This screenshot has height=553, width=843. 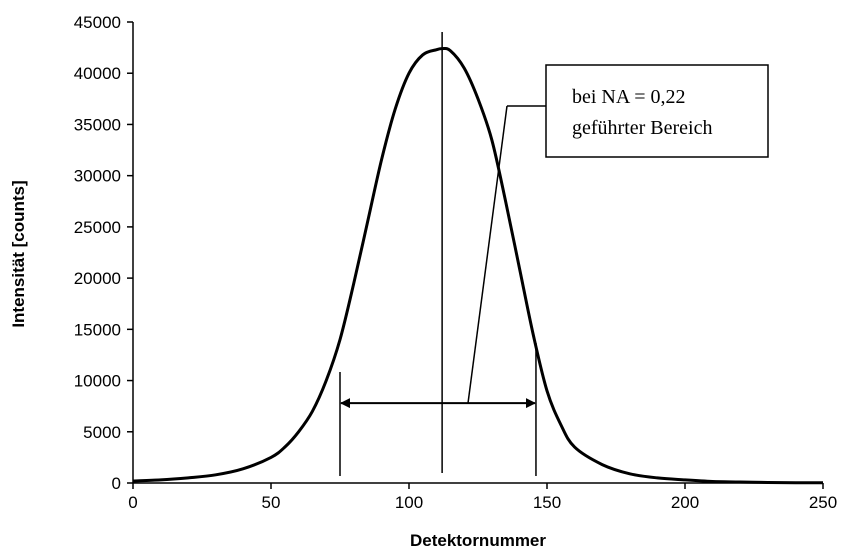 I want to click on y-tick-label: 40000, so click(x=97, y=73).